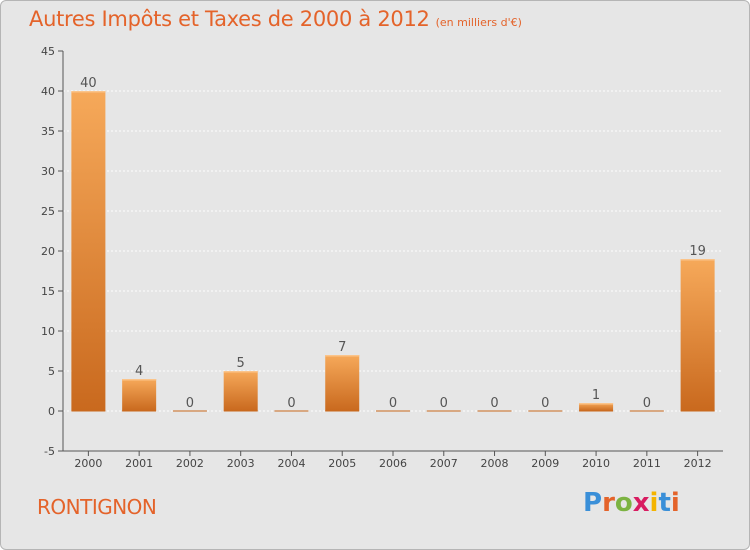  I want to click on y-tick-label: 5, so click(51, 371).